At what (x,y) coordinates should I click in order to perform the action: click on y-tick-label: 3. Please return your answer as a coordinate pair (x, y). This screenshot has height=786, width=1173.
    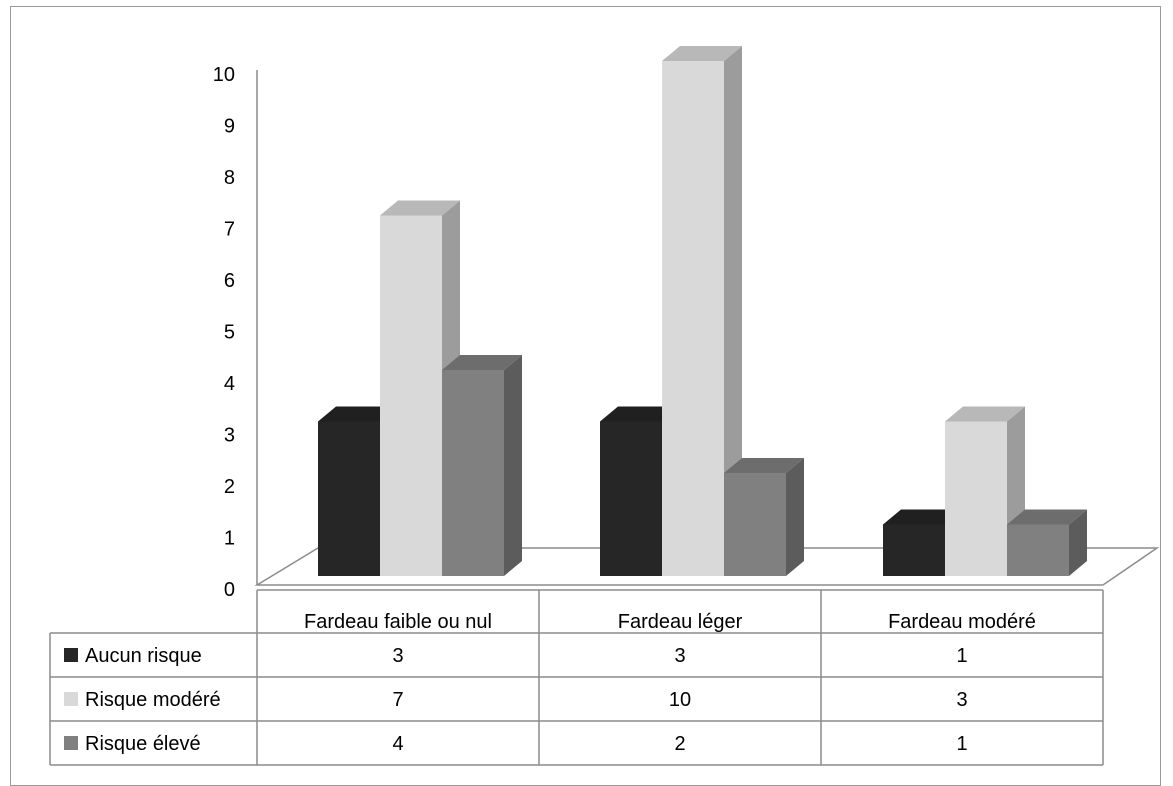
    Looking at the image, I should click on (229, 436).